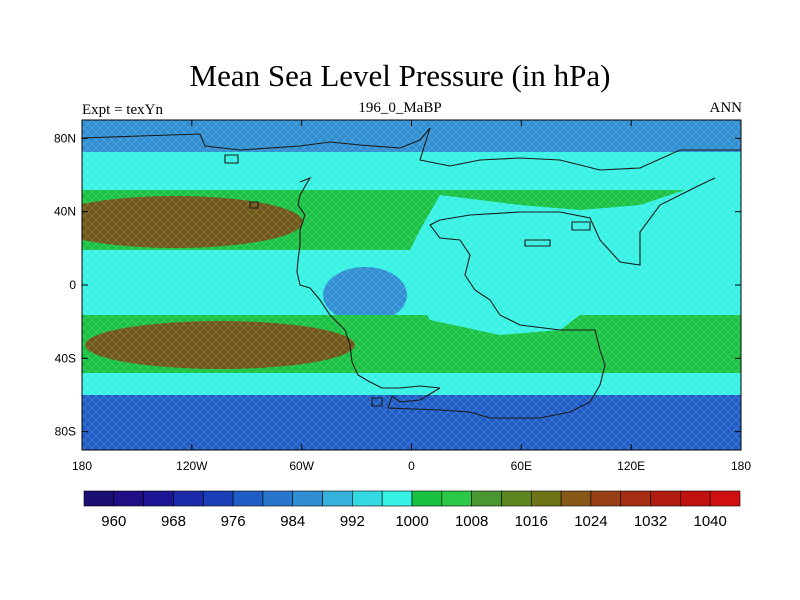  I want to click on colorbar-label: 1008, so click(471, 521).